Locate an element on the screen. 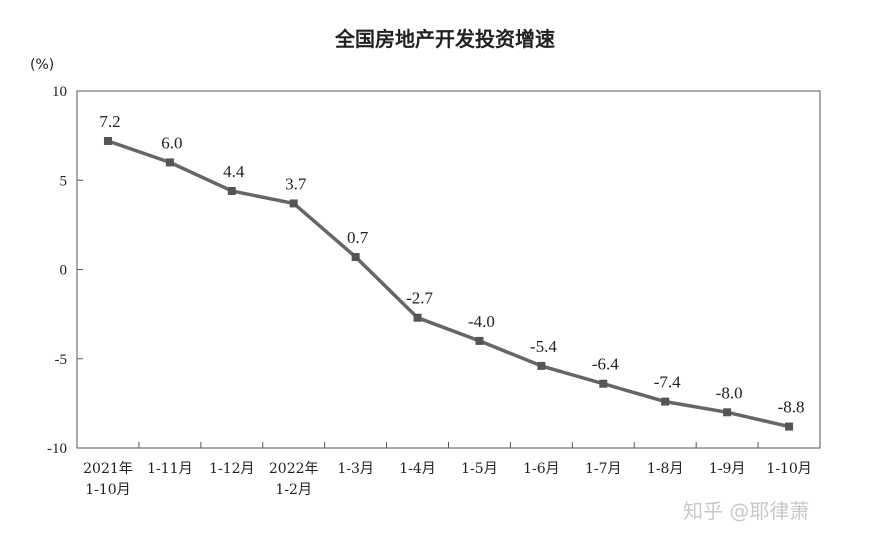 Image resolution: width=869 pixels, height=544 pixels. x-tick-label-line: 1-8月 is located at coordinates (665, 469).